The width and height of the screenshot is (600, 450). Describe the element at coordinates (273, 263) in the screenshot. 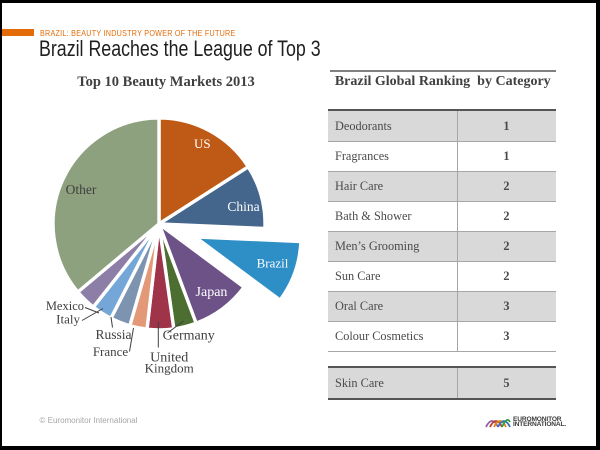

I see `svg-text: Brazil` at that location.